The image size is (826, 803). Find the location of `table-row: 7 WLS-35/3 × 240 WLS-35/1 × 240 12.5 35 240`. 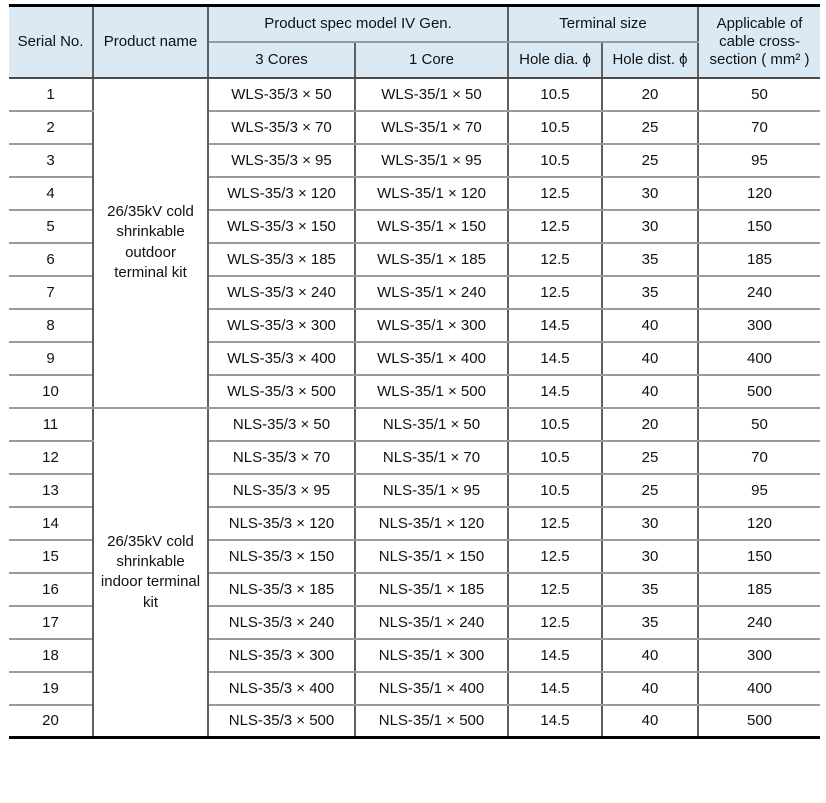

table-row: 7 WLS-35/3 × 240 WLS-35/1 × 240 12.5 35 240 is located at coordinates (415, 292).